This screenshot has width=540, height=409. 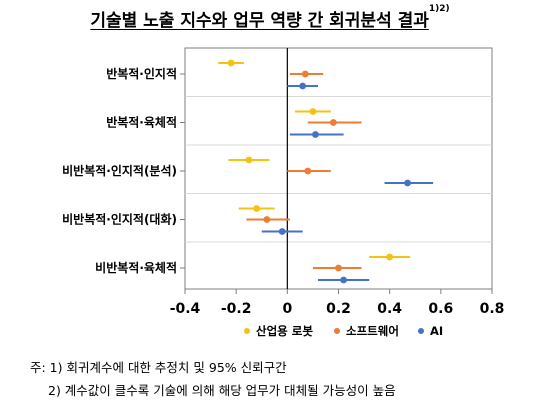 I want to click on category-label: 비반복적·인지적(분석), so click(x=119, y=170).